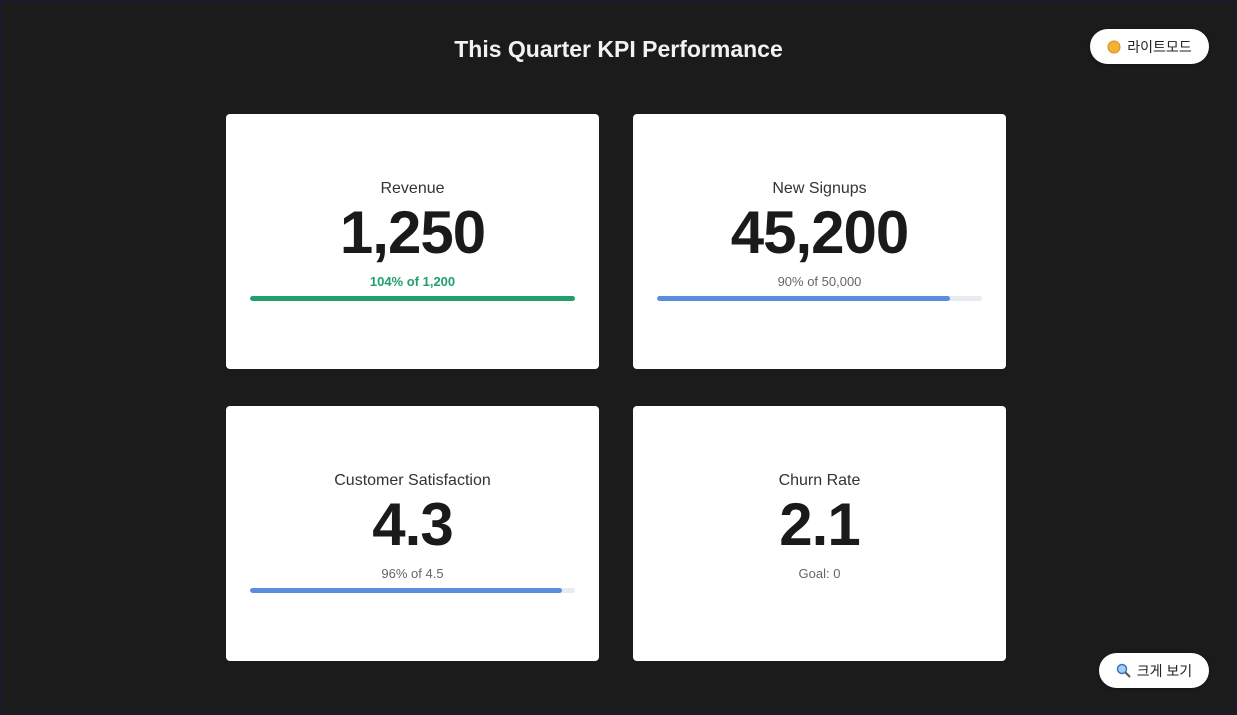  What do you see at coordinates (1164, 670) in the screenshot?
I see `zoom-label: 크게 보기` at bounding box center [1164, 670].